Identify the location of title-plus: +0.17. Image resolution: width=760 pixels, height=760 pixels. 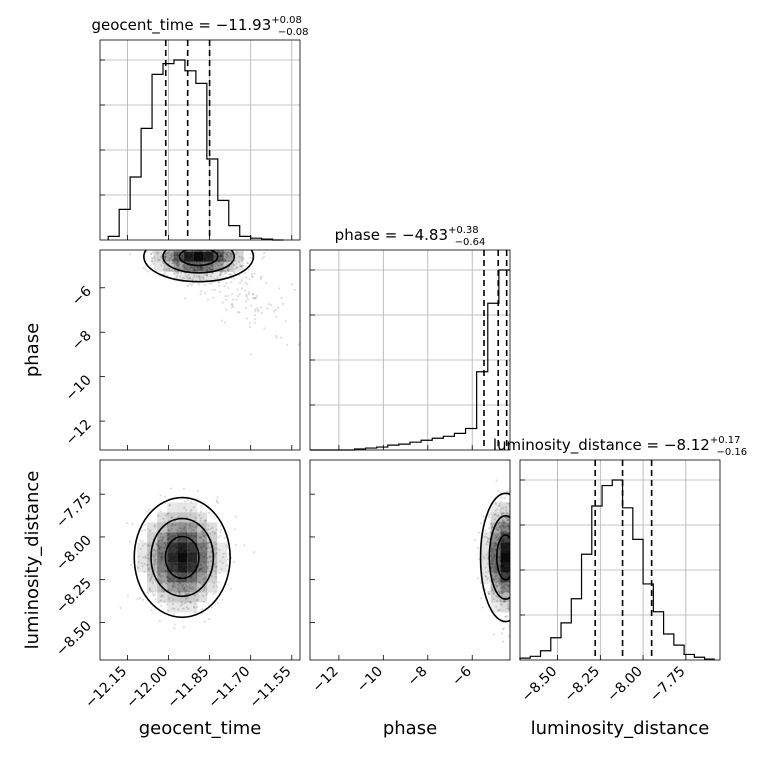
(725, 440).